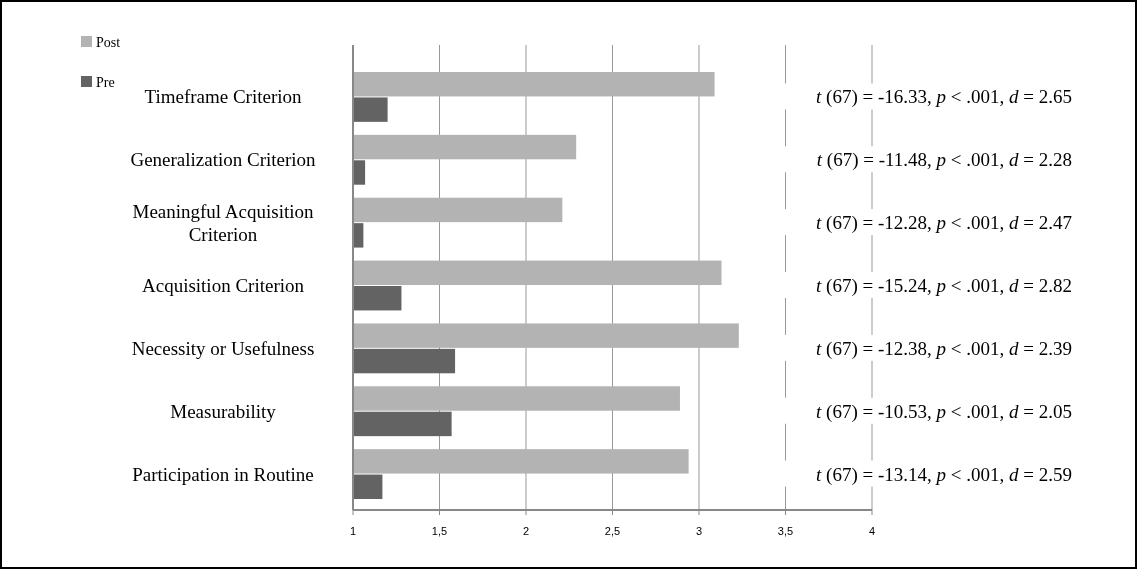  I want to click on annotation: t (67) = -15.24, p < .001, d = 2.82, so click(944, 286).